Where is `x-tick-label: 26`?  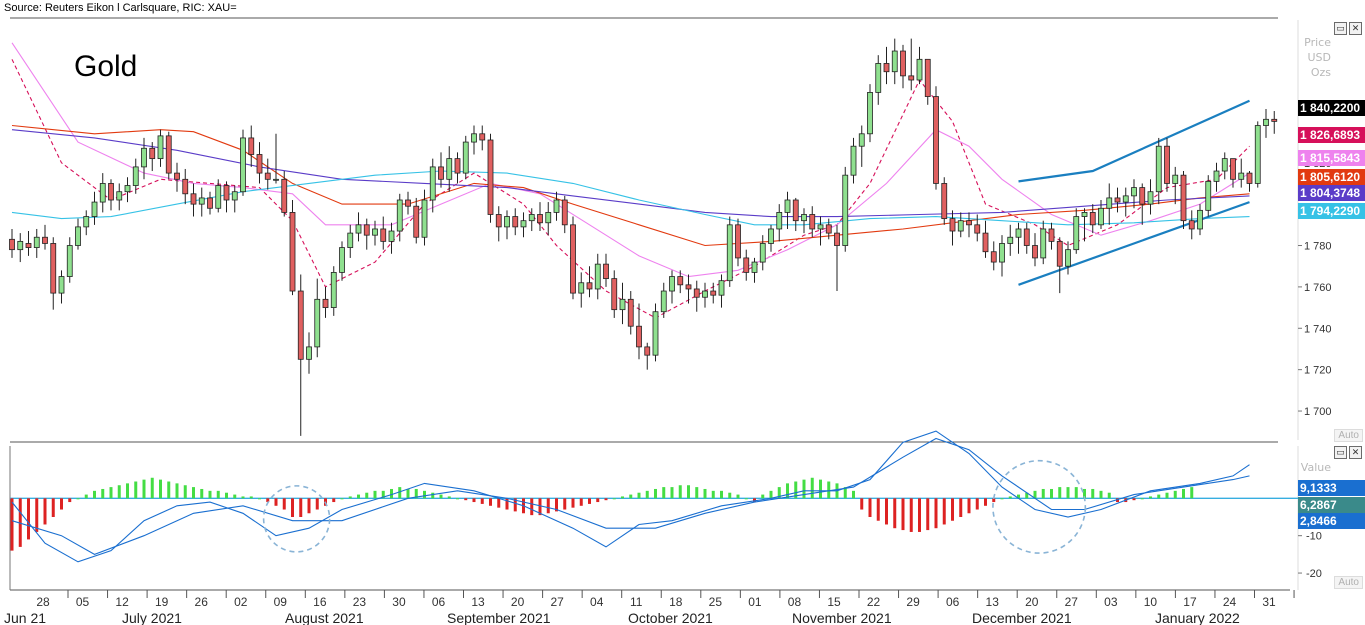
x-tick-label: 26 is located at coordinates (202, 602).